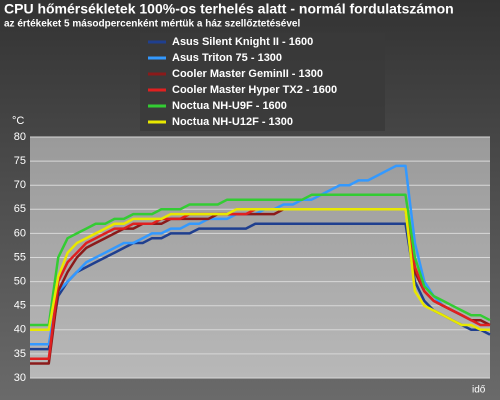 This screenshot has height=400, width=500. What do you see at coordinates (262, 82) in the screenshot?
I see `legend-box` at bounding box center [262, 82].